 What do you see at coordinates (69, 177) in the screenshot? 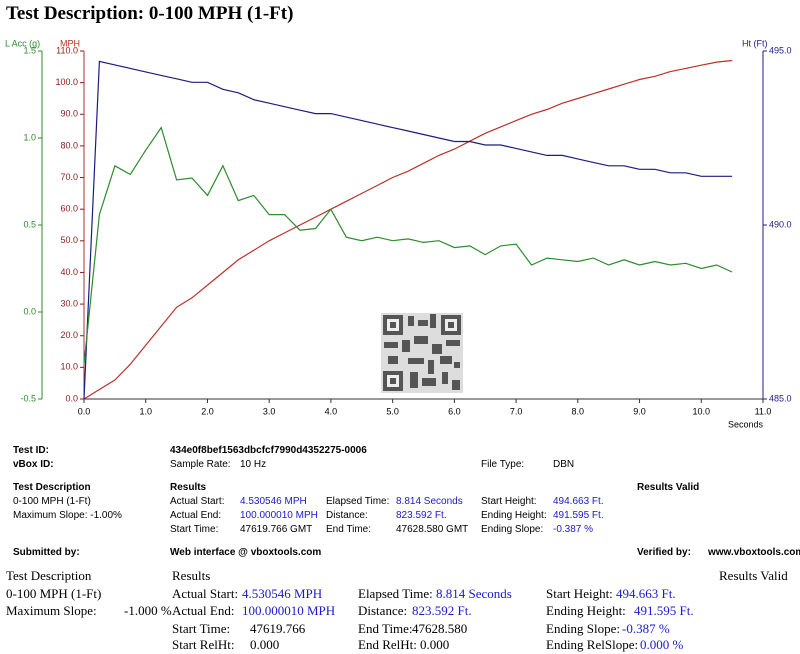
I see `y-tick-label: 70.0` at bounding box center [69, 177].